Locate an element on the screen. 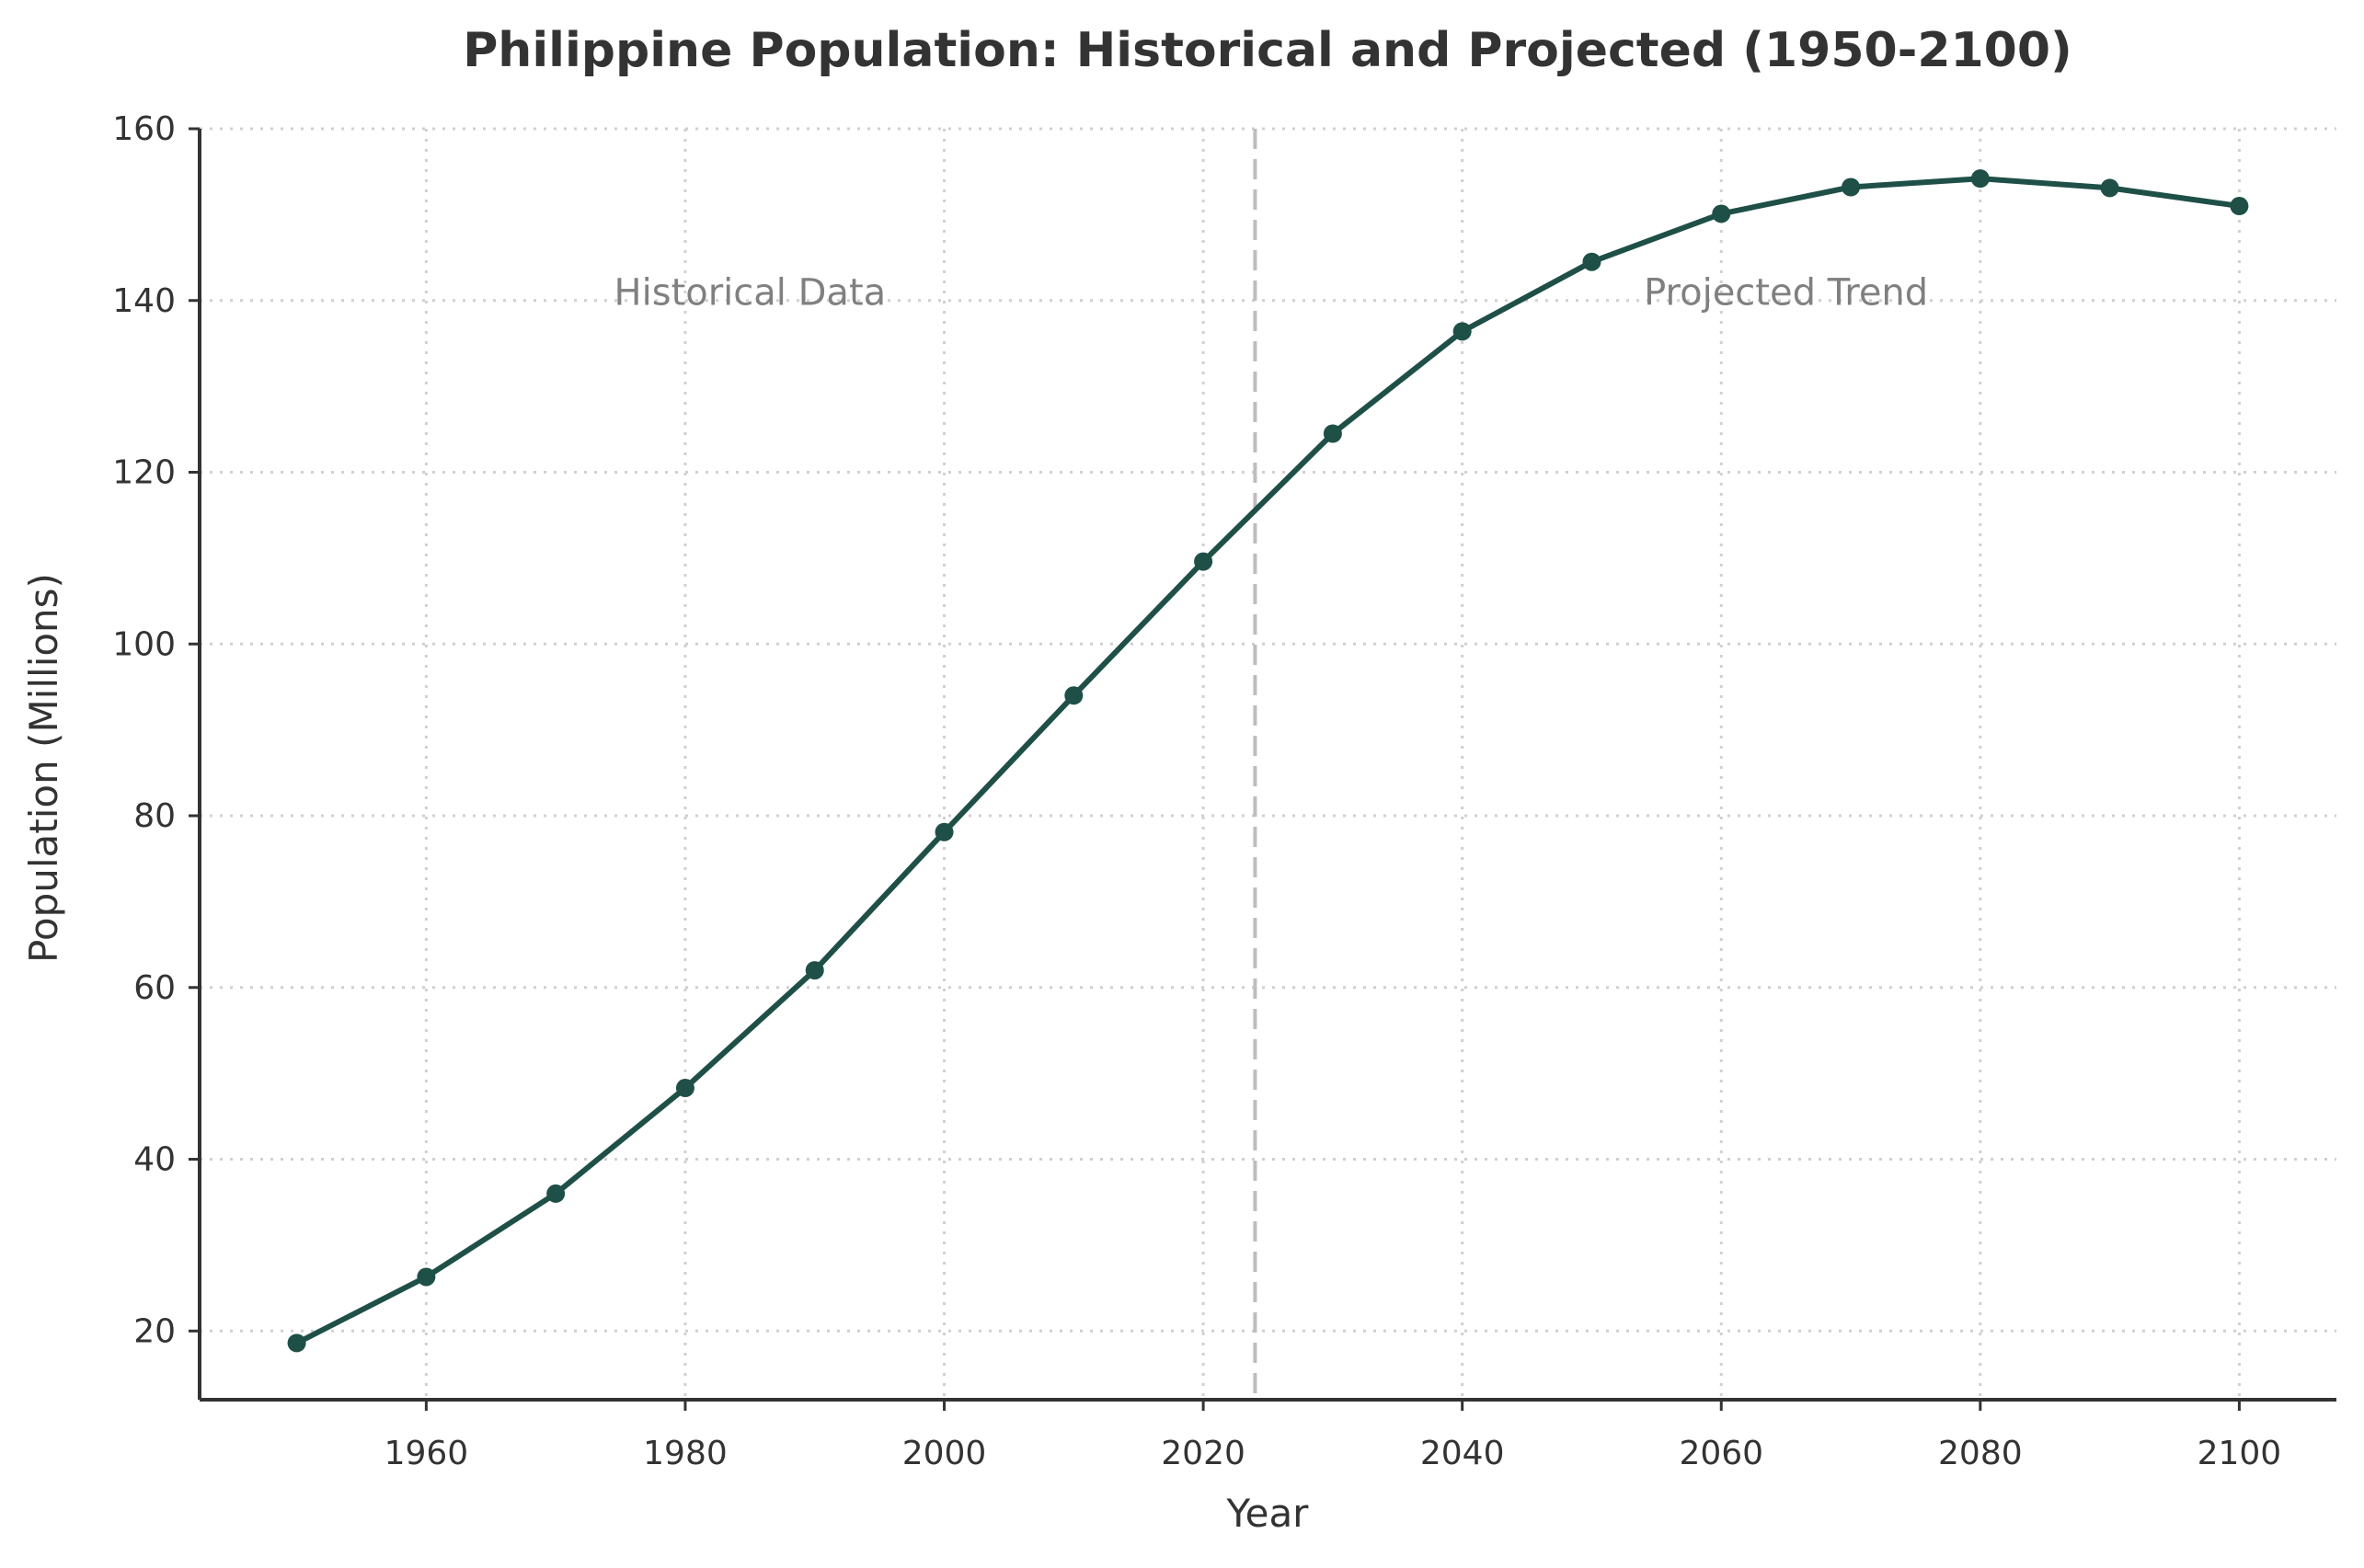  x-tick-label-2: 2000 is located at coordinates (944, 1453).